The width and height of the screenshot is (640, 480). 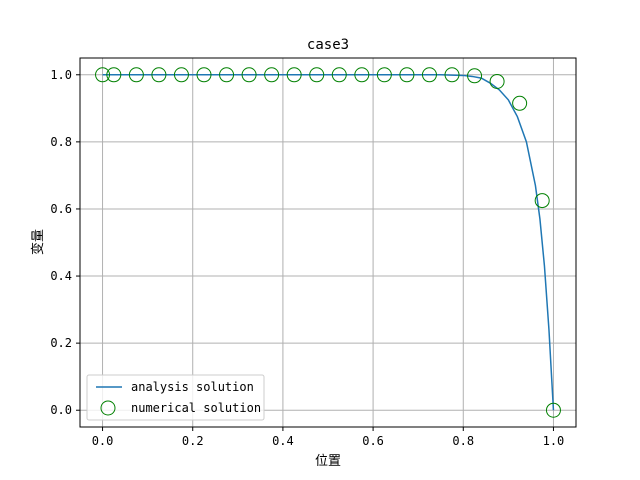 I want to click on x-tick-label: 0.0, so click(x=103, y=441).